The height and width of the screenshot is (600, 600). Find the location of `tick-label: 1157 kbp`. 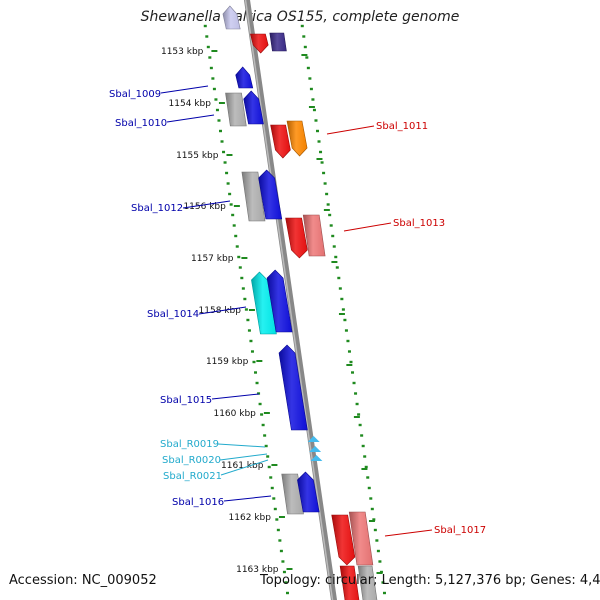

tick-label: 1157 kbp is located at coordinates (212, 259).